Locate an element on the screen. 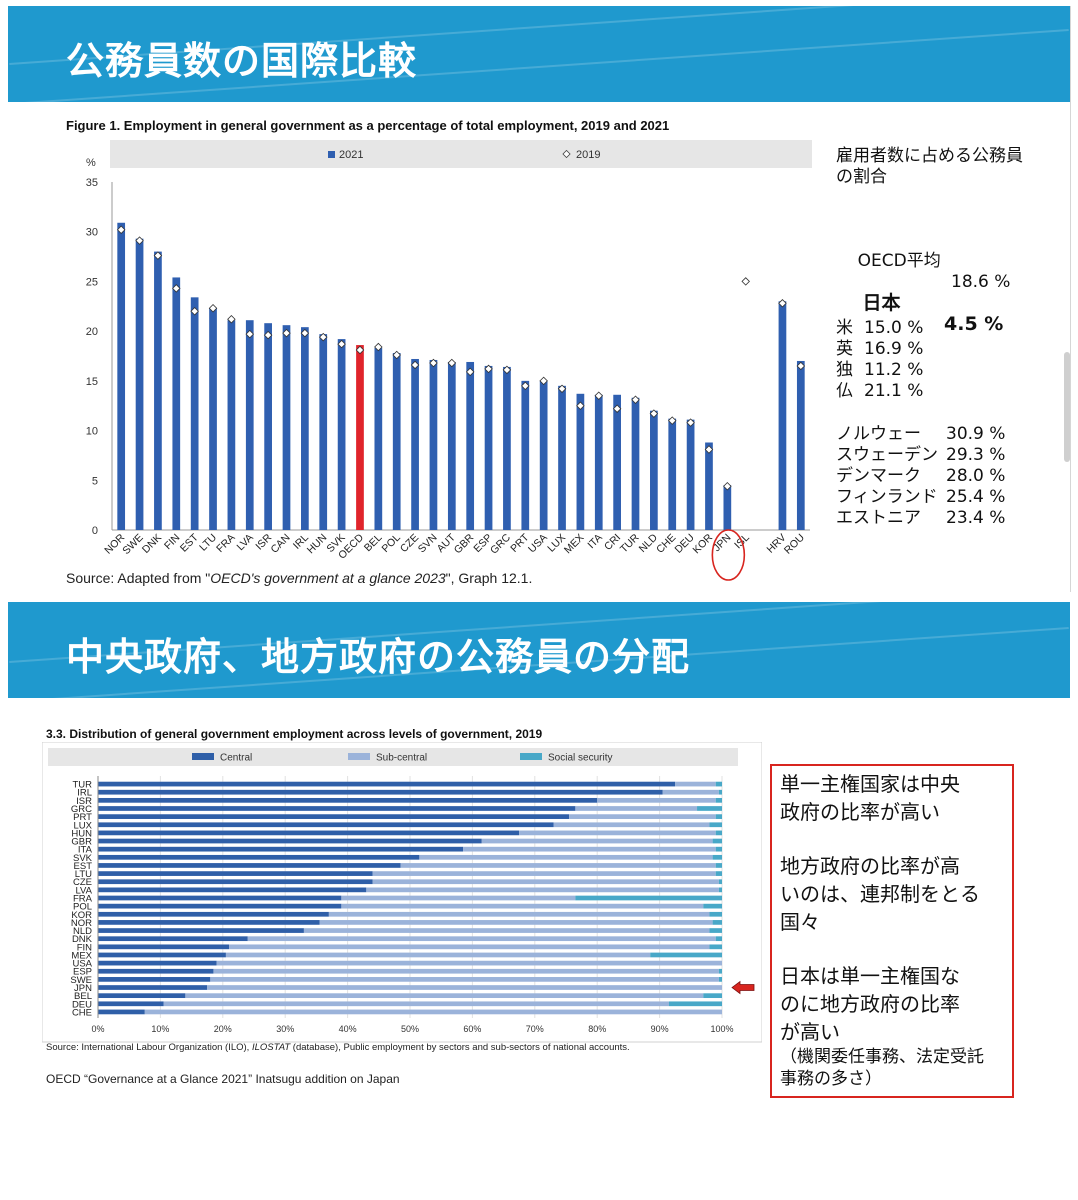 This screenshot has height=1200, width=1078. x-tick-label: 100% is located at coordinates (721, 1029).